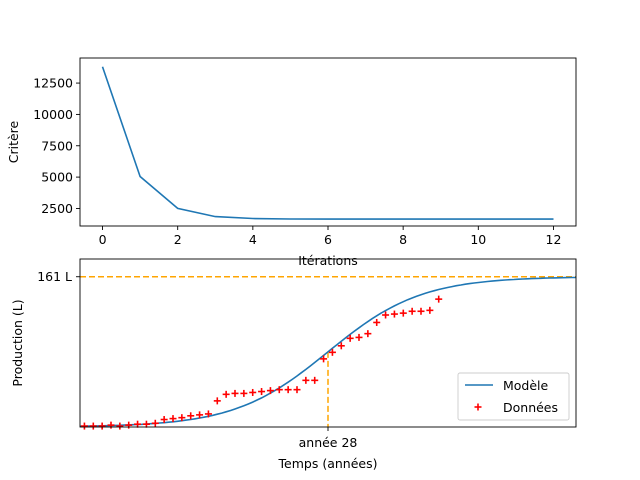 Image resolution: width=640 pixels, height=480 pixels. Describe the element at coordinates (103, 239) in the screenshot. I see `top-x-tick-label: 0` at that location.